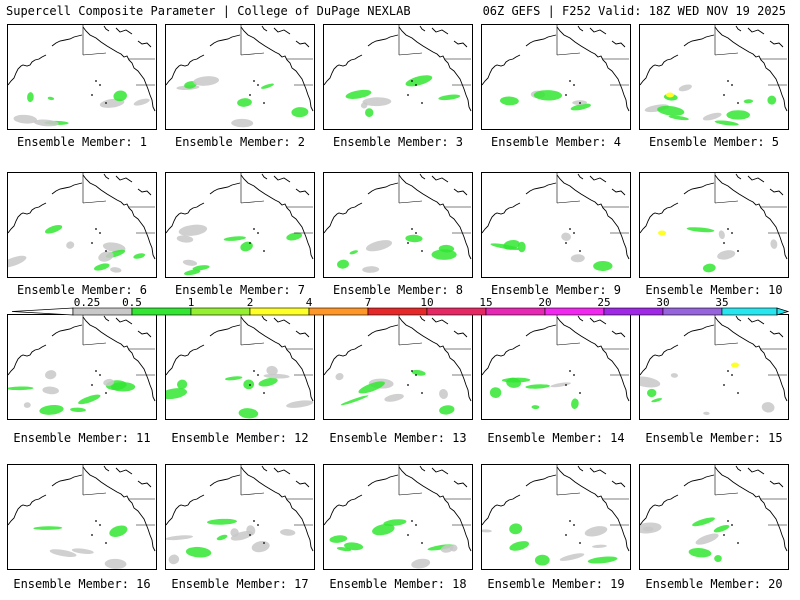 Image resolution: width=800 pixels, height=600 pixels. Describe the element at coordinates (240, 142) in the screenshot. I see `ensemble-member-label: Ensemble Member: 2` at that location.